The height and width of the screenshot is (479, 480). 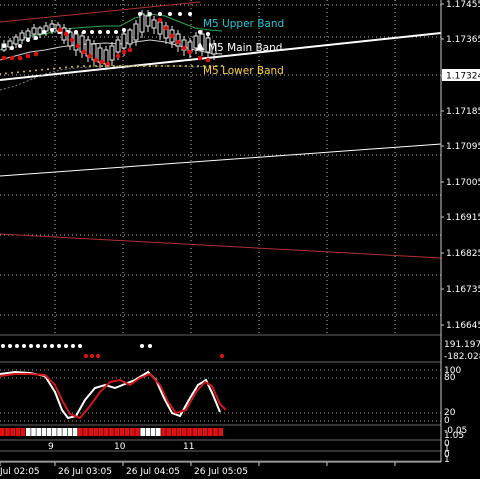 I want to click on histogram-panel: 9 10 11, so click(x=220, y=439).